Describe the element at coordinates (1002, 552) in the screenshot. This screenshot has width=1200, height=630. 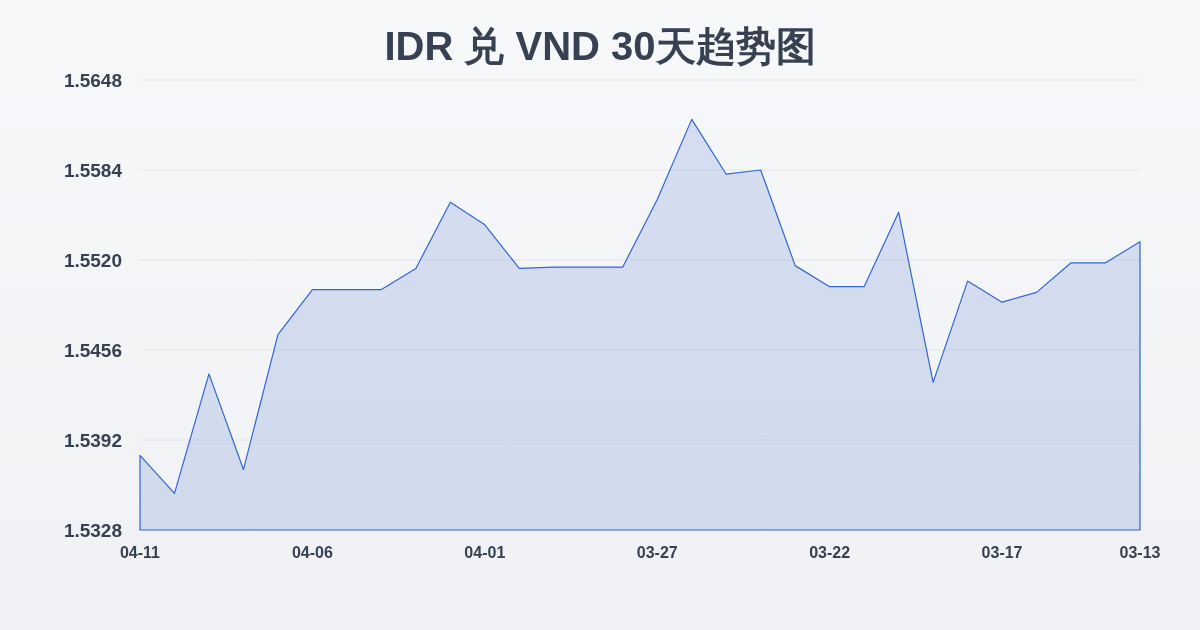
I see `x-tick-label: 03-17` at that location.